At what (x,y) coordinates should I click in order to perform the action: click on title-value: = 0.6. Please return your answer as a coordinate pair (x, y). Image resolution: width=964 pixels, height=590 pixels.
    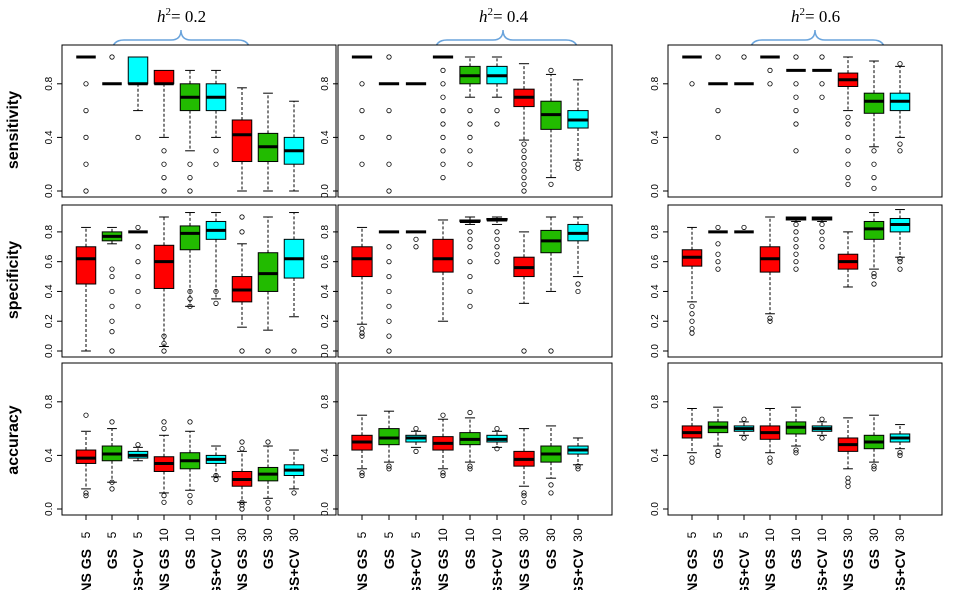
    Looking at the image, I should click on (822, 16).